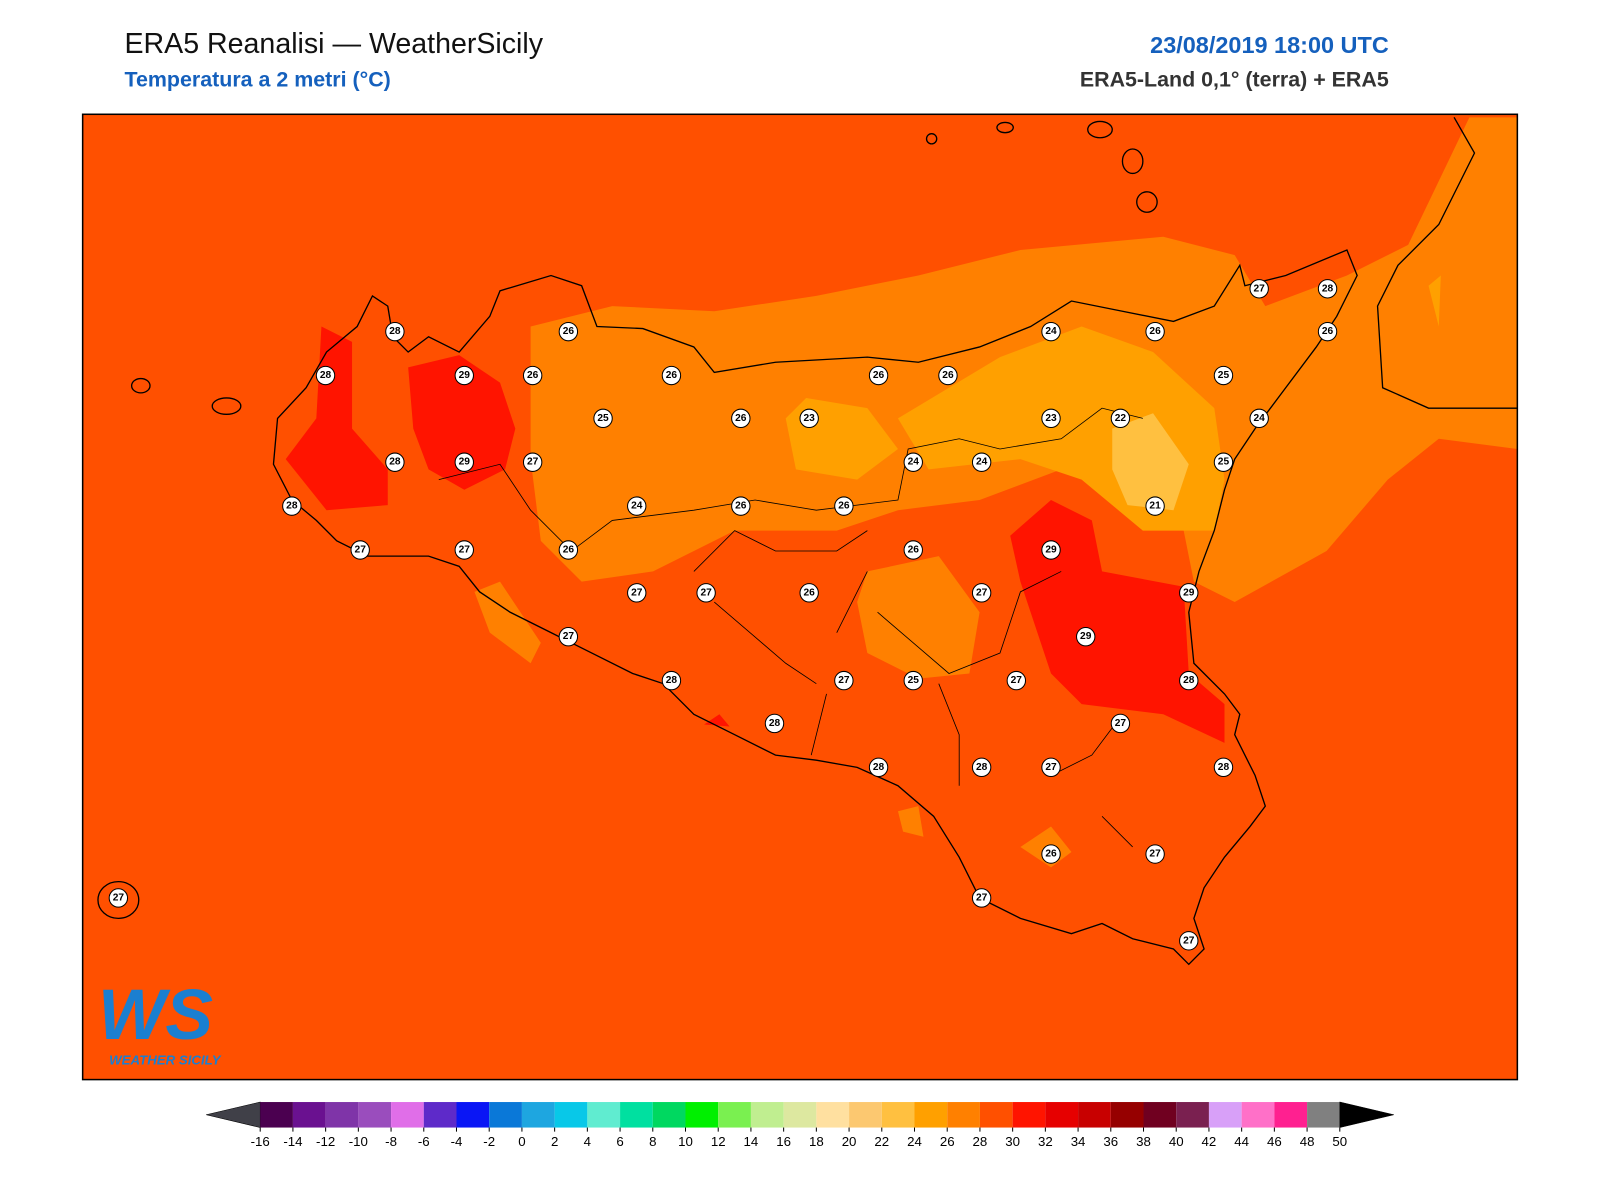 The width and height of the screenshot is (1600, 1200). Describe the element at coordinates (325, 1141) in the screenshot. I see `colorbar-tick-label: -12` at that location.